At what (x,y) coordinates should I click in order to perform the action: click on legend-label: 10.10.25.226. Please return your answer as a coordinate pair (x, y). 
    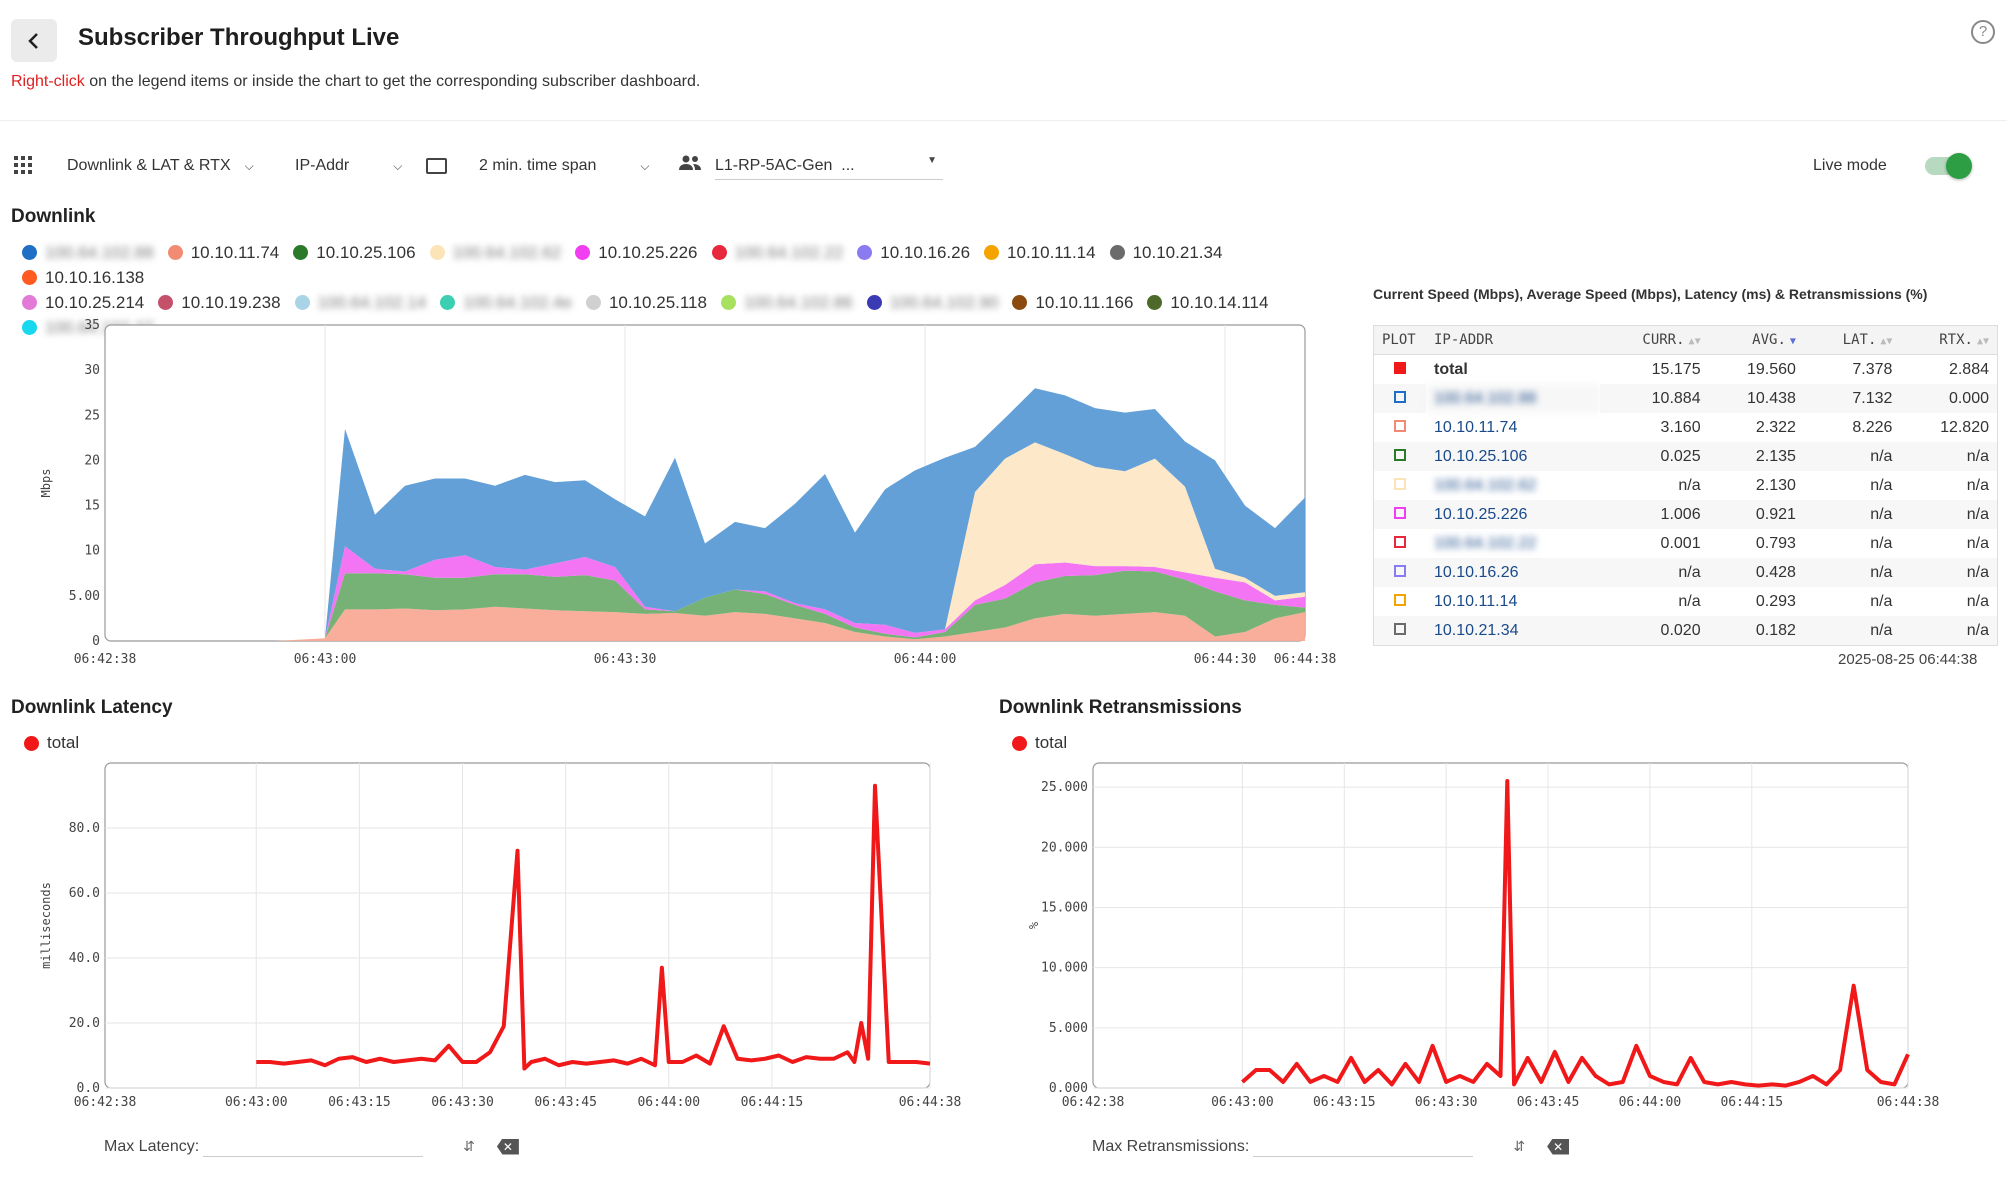
    Looking at the image, I should click on (648, 252).